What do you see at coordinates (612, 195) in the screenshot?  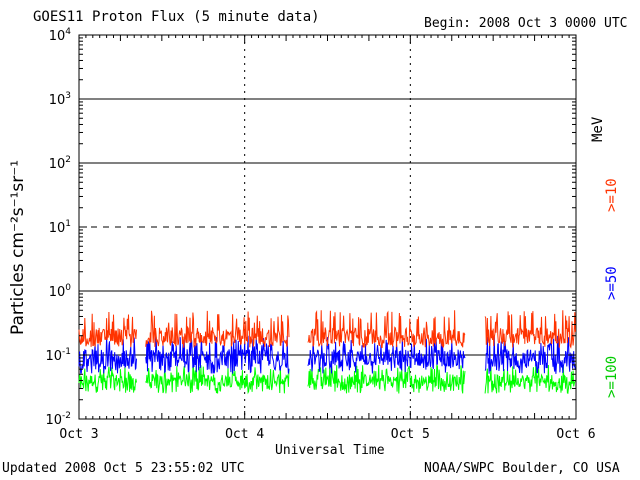 I see `legend-series-ge10: >=10` at bounding box center [612, 195].